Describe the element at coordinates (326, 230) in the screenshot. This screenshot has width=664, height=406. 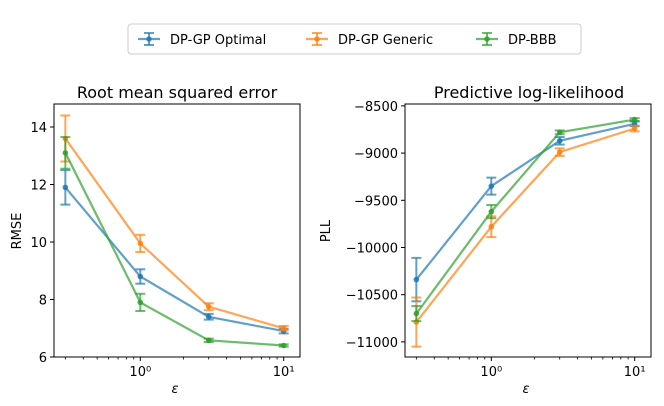
I see `y-axis-label: PLL` at that location.